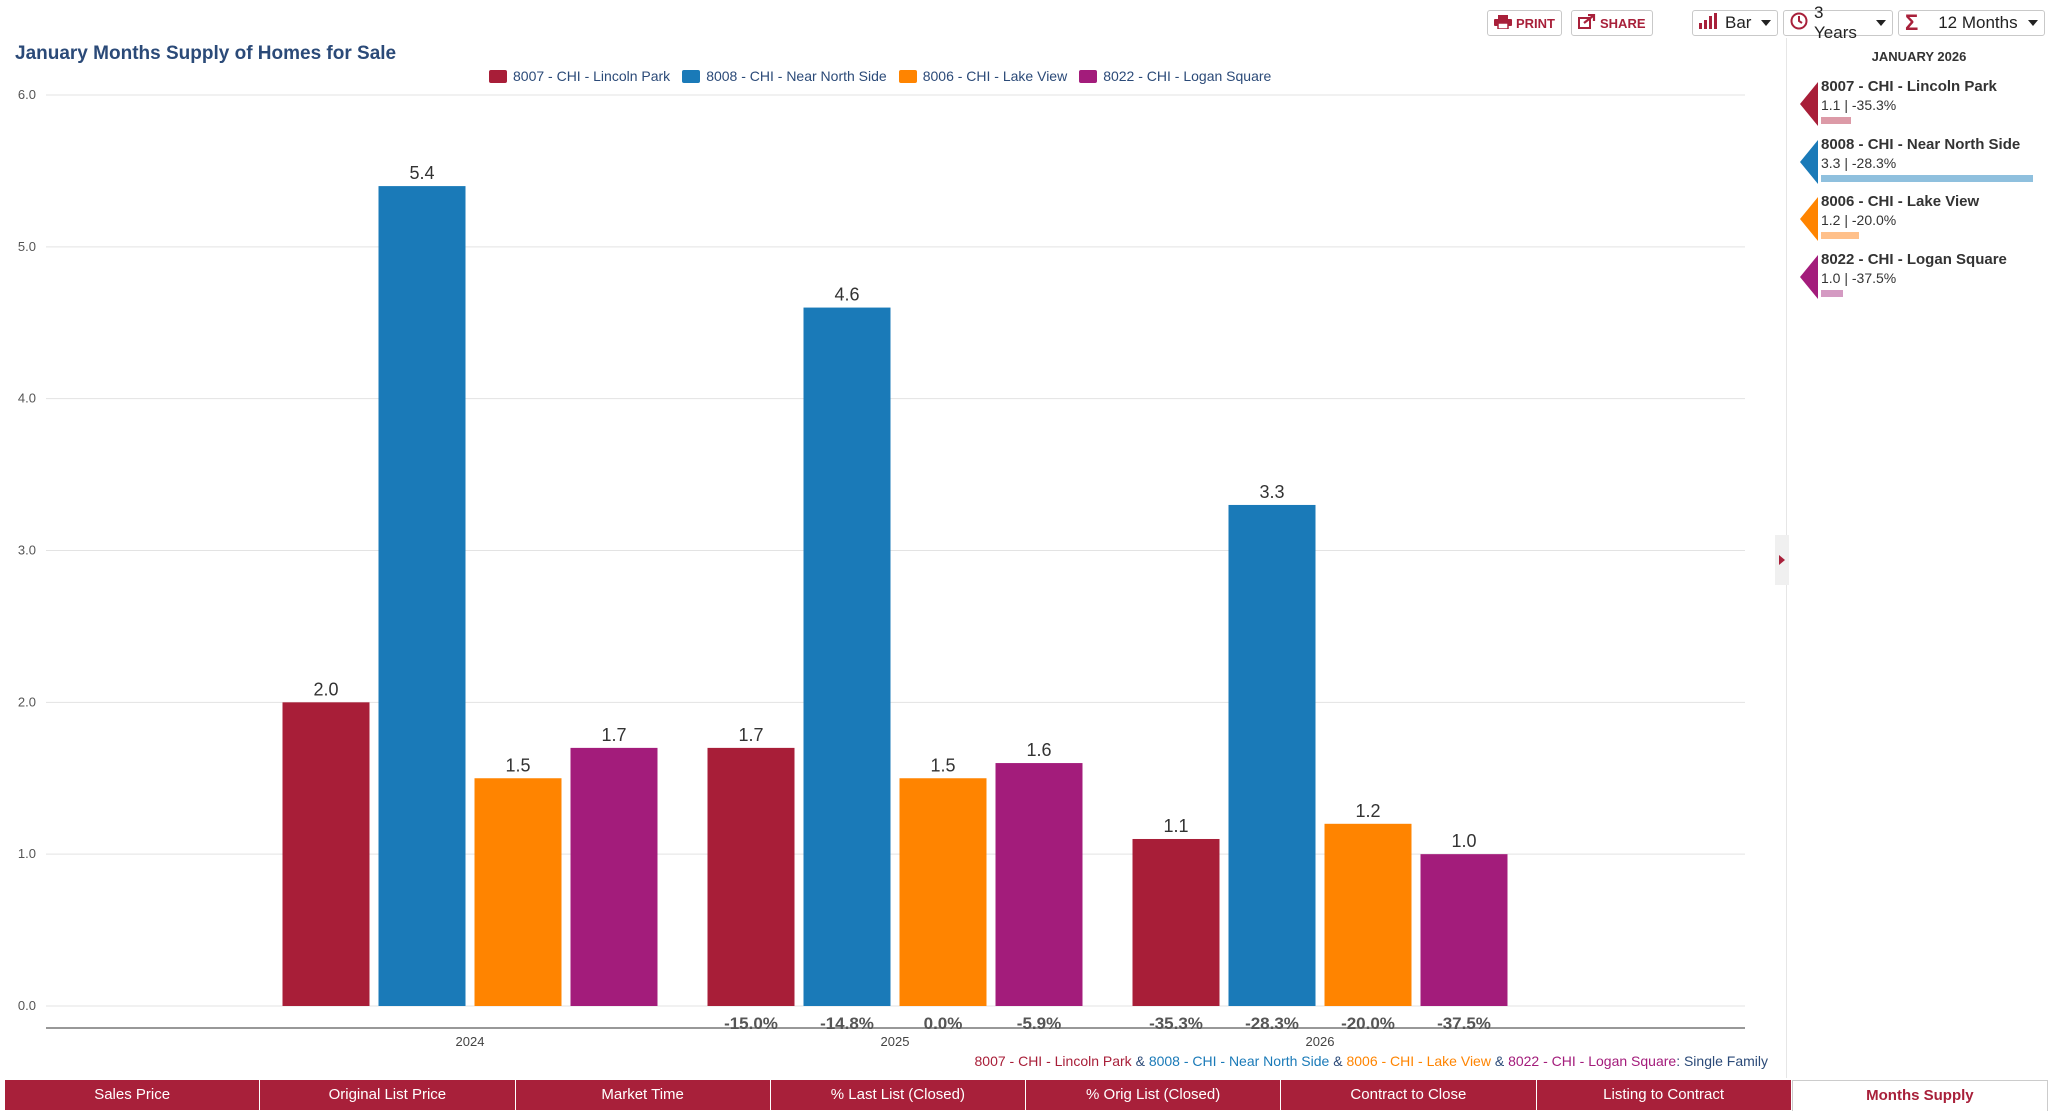 This screenshot has width=2048, height=1111. Describe the element at coordinates (1175, 826) in the screenshot. I see `data-label: 1.1` at that location.